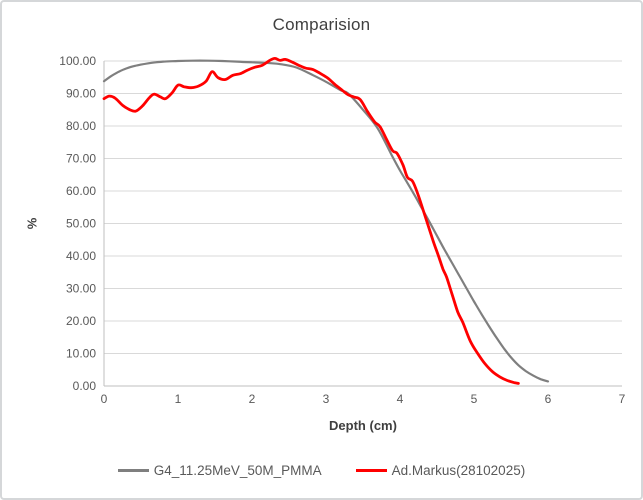 Image resolution: width=643 pixels, height=500 pixels. What do you see at coordinates (622, 399) in the screenshot?
I see `x-tick-label: 7` at bounding box center [622, 399].